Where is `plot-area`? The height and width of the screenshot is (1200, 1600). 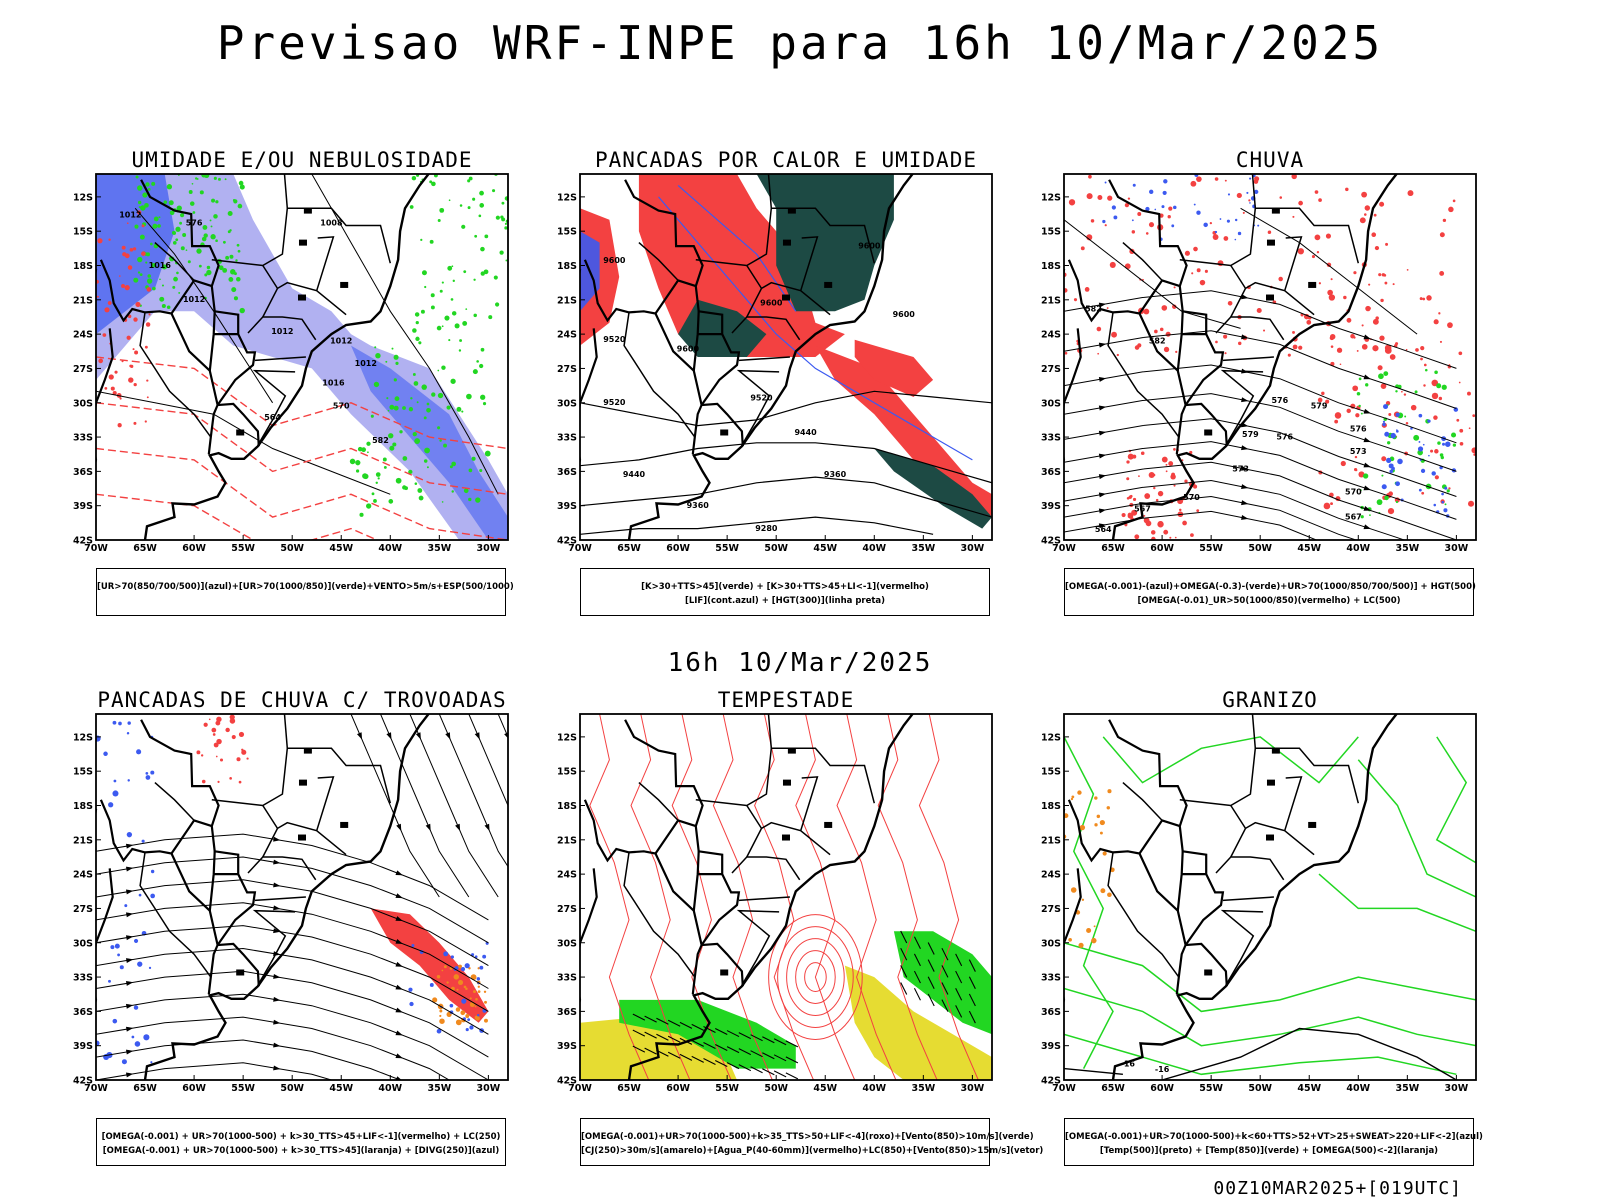
plot-area is located at coordinates (1270, 897).